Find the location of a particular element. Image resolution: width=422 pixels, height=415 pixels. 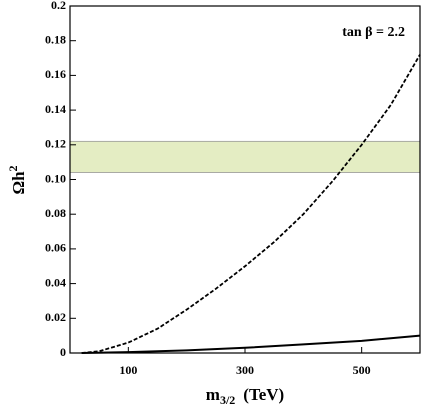

y-tick-label: 0.2 is located at coordinates (58, 6).